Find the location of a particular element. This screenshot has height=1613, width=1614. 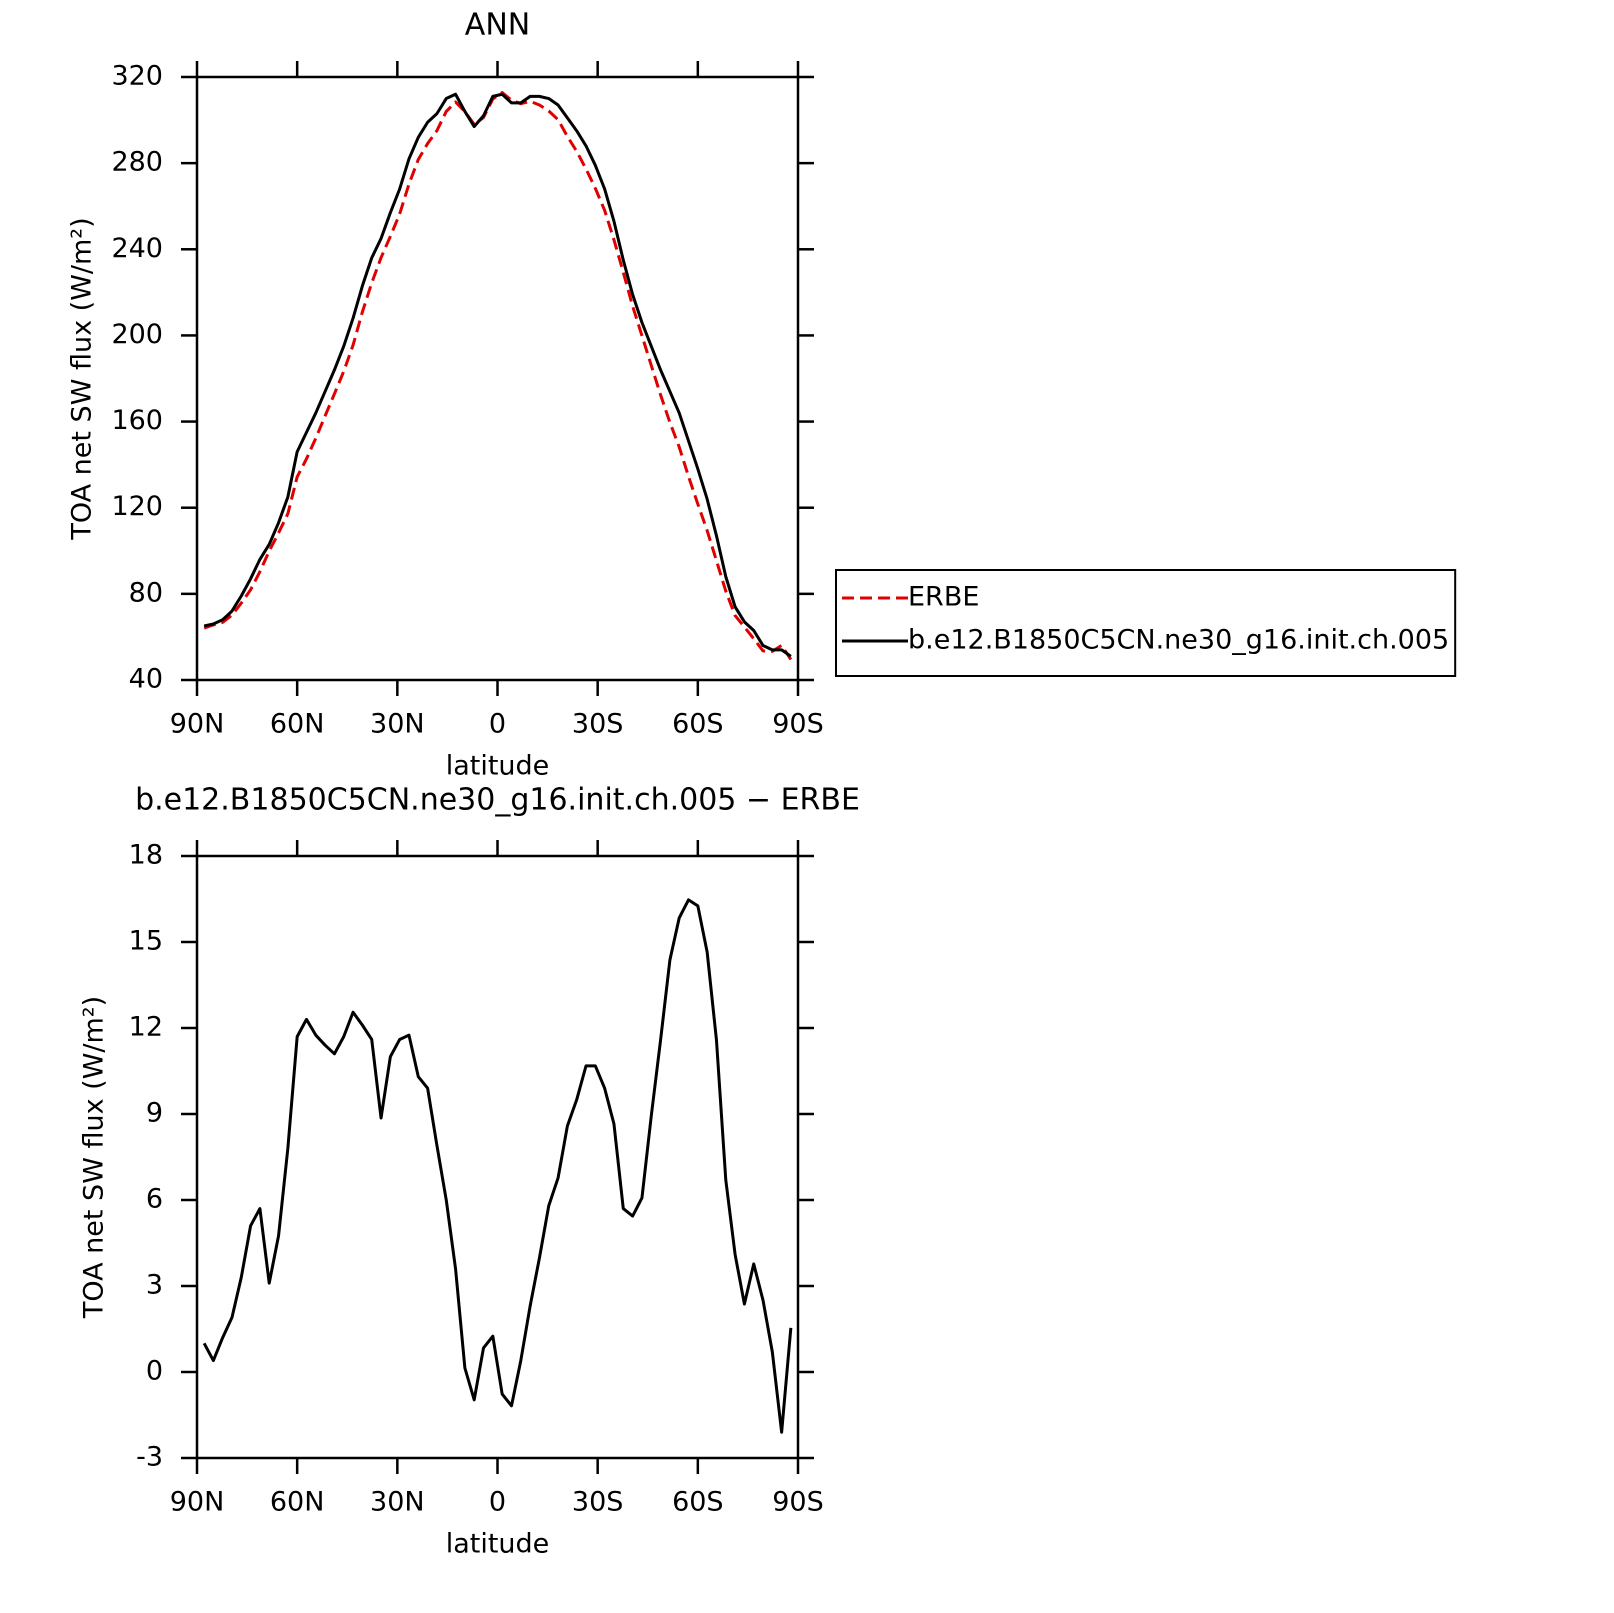

y-tick-label: 6 is located at coordinates (154, 1199).